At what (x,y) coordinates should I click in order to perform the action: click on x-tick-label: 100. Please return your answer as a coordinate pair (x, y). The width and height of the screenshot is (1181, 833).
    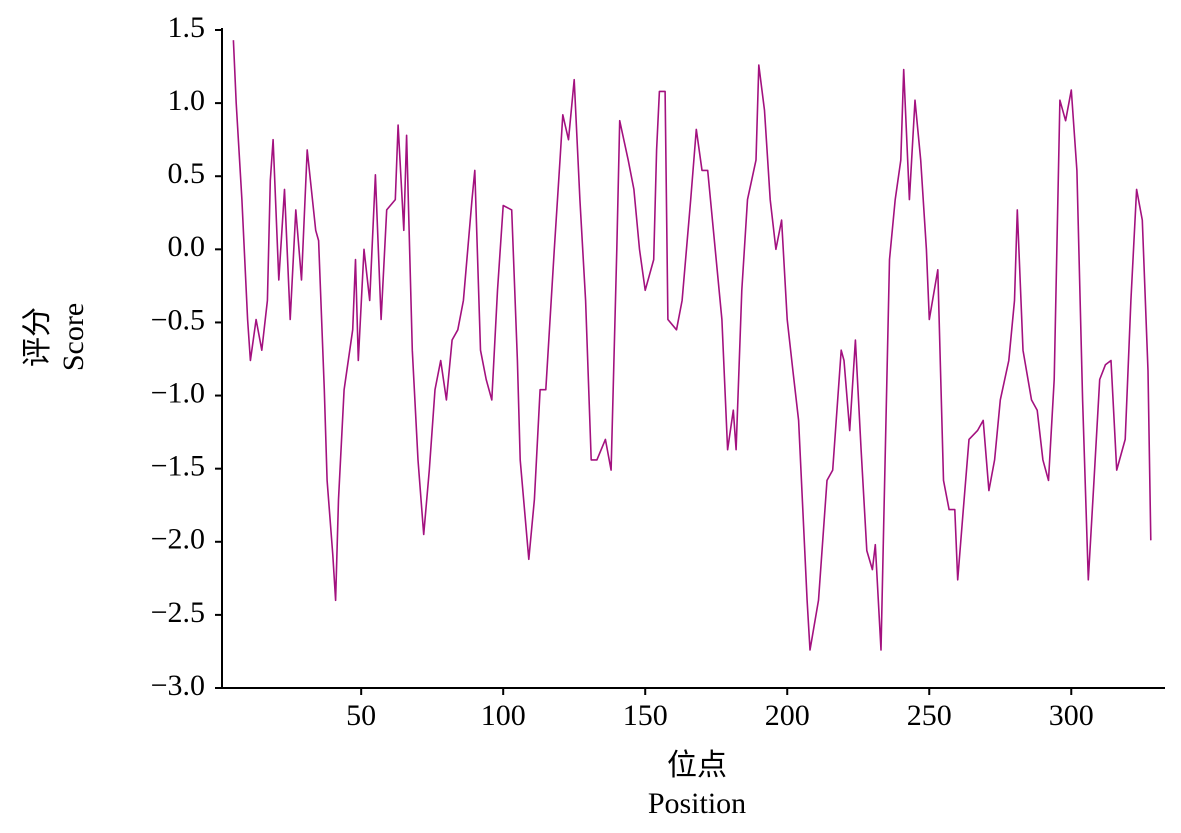
    Looking at the image, I should click on (503, 715).